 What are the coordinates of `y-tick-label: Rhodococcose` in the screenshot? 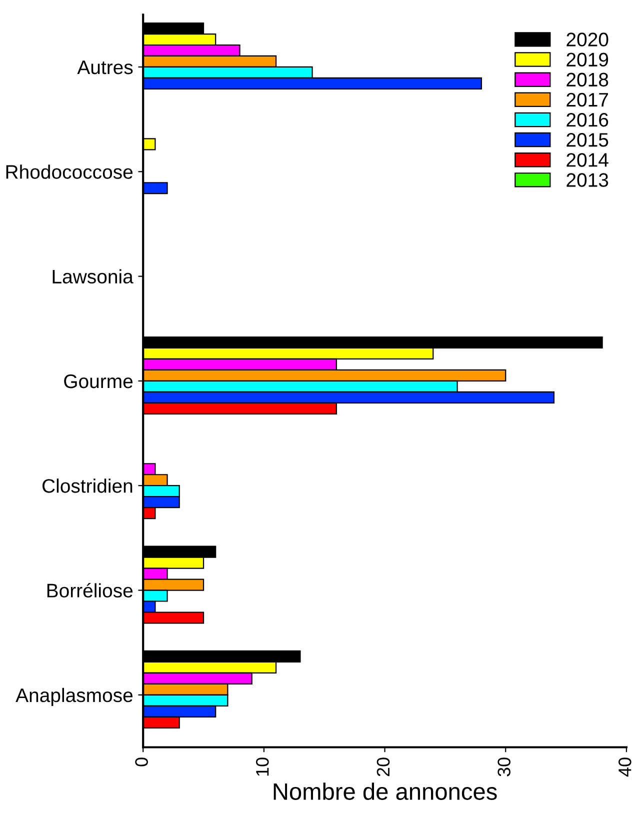 It's located at (69, 171).